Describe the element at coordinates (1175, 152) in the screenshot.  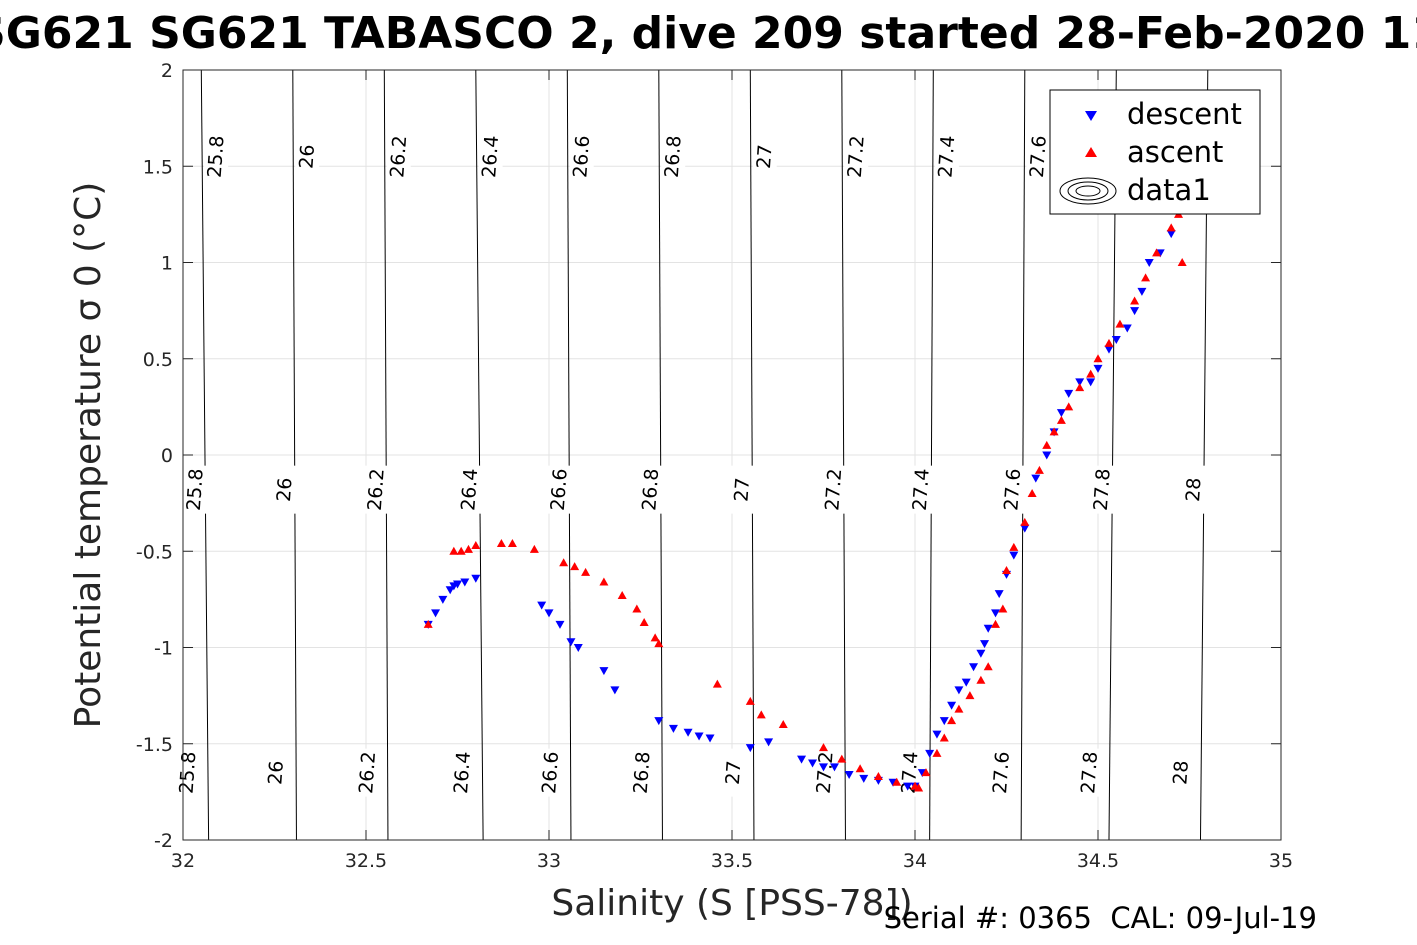
I see `legend-ascent-label: ascent` at that location.